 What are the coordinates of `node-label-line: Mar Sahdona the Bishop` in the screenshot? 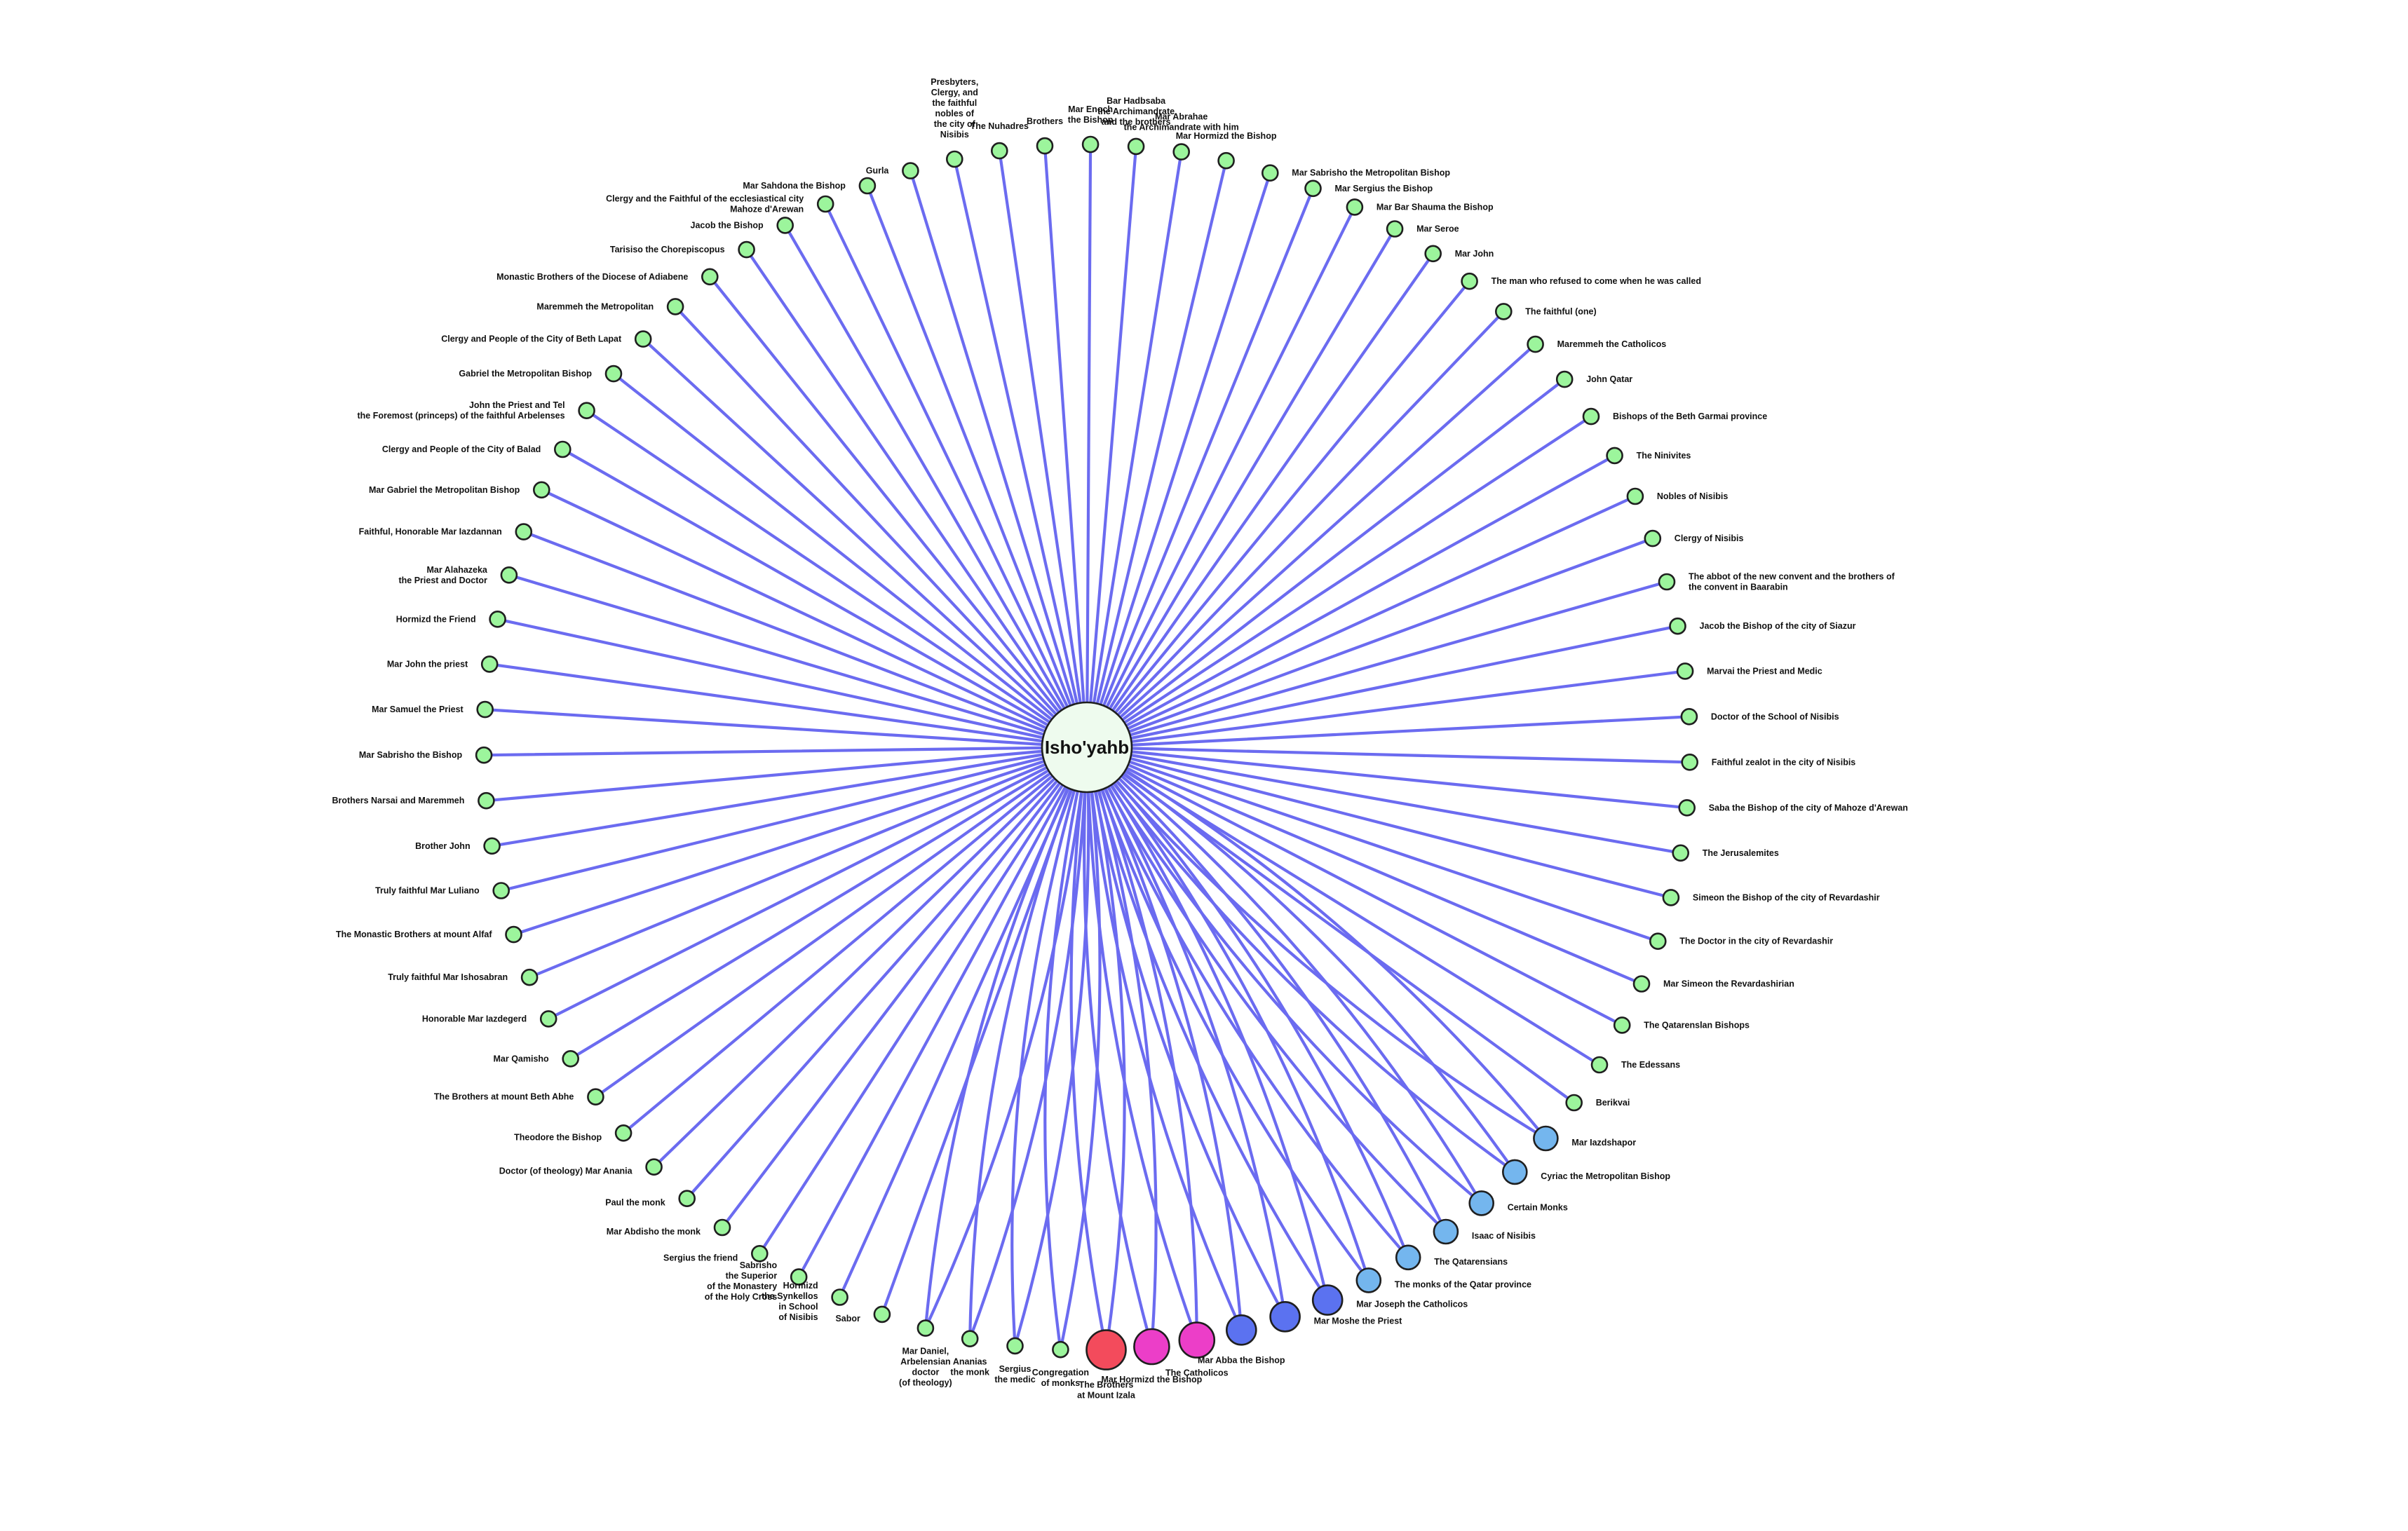 It's located at (794, 186).